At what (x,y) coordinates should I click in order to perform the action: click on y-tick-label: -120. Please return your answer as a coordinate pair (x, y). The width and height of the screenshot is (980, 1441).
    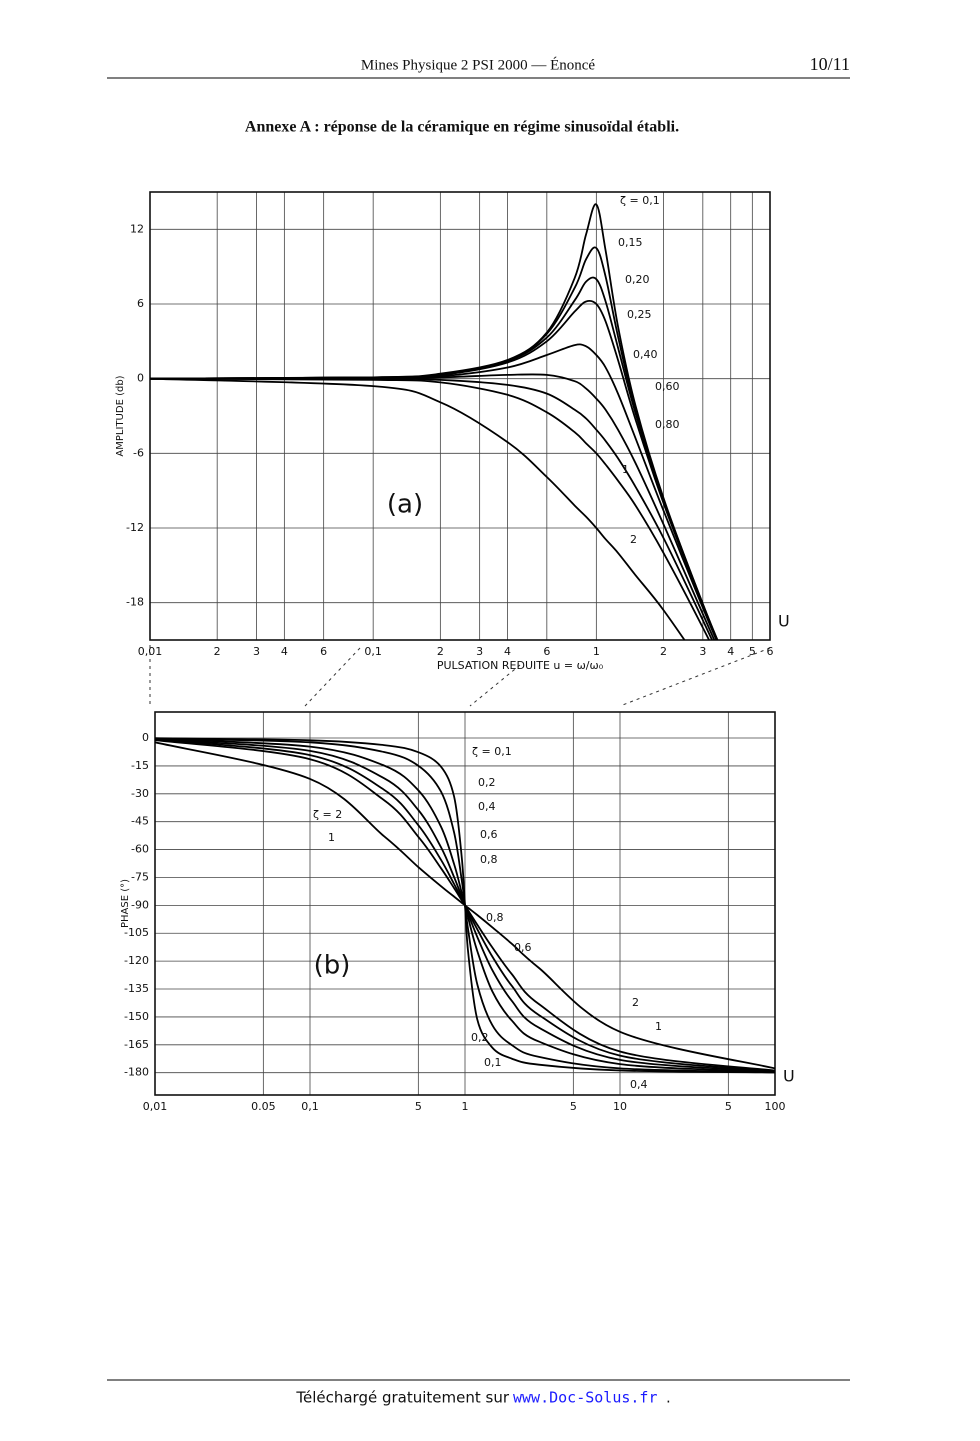
    Looking at the image, I should click on (136, 960).